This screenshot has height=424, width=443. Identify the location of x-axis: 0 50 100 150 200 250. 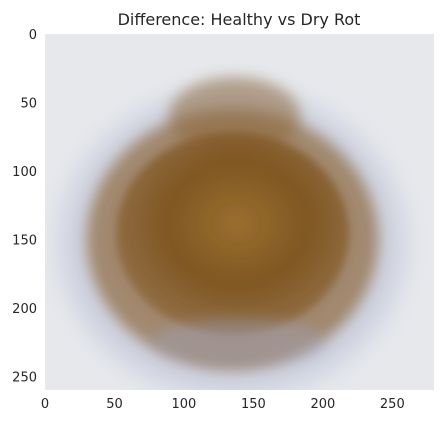
(223, 404).